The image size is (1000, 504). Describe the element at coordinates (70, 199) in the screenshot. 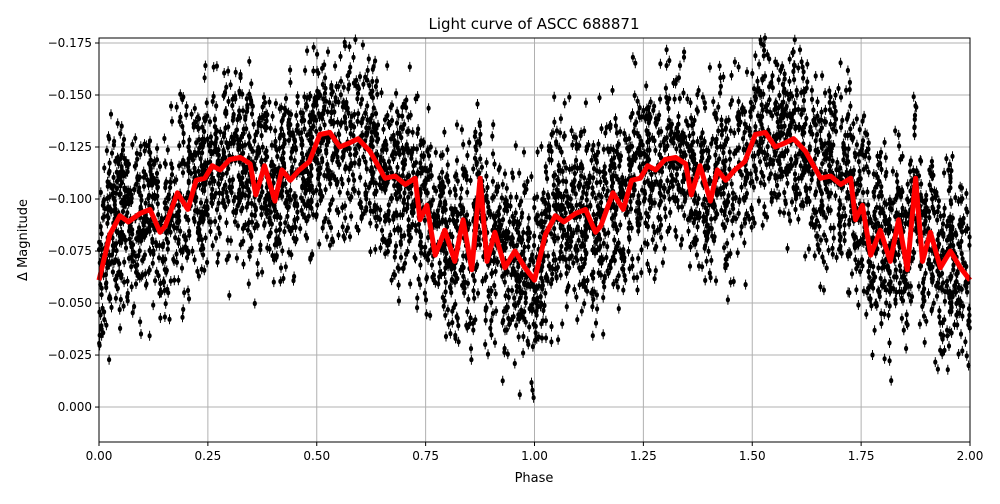

I see `y-tick-label: −0.100` at that location.